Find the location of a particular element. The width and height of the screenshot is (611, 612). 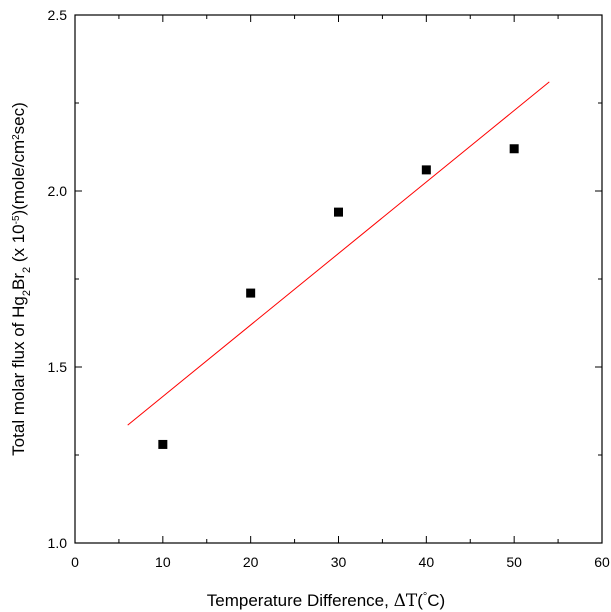

x-tick-label: 50 is located at coordinates (514, 562).